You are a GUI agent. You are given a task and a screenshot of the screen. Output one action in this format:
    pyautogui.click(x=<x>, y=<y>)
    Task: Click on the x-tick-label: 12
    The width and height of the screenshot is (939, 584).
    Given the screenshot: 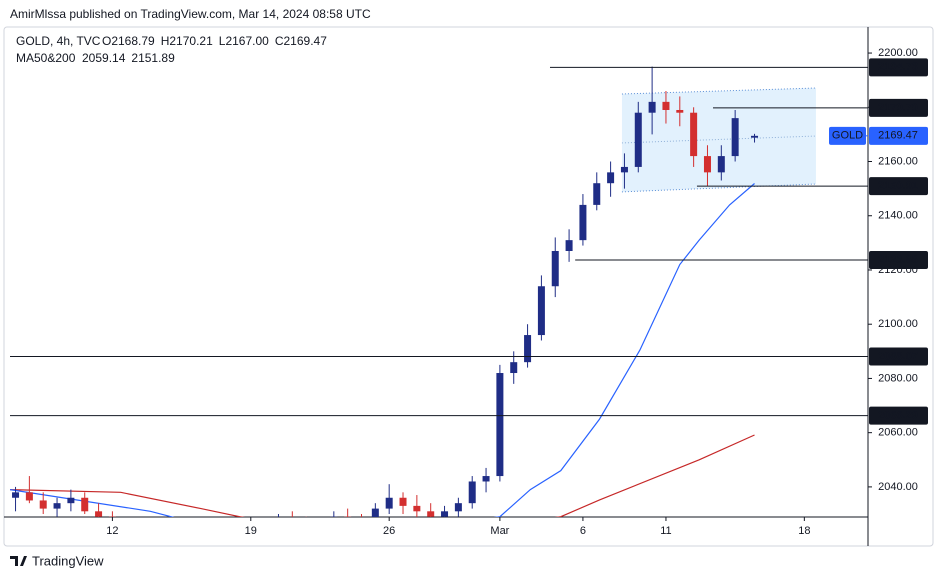 What is the action you would take?
    pyautogui.click(x=112, y=531)
    